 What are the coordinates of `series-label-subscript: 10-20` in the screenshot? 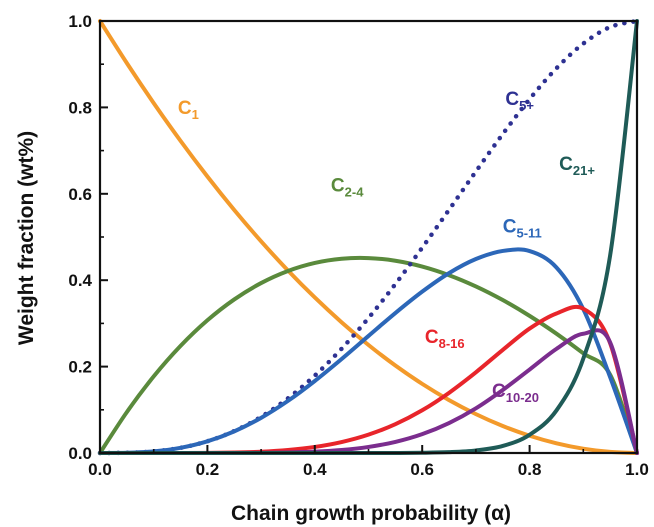 It's located at (522, 397).